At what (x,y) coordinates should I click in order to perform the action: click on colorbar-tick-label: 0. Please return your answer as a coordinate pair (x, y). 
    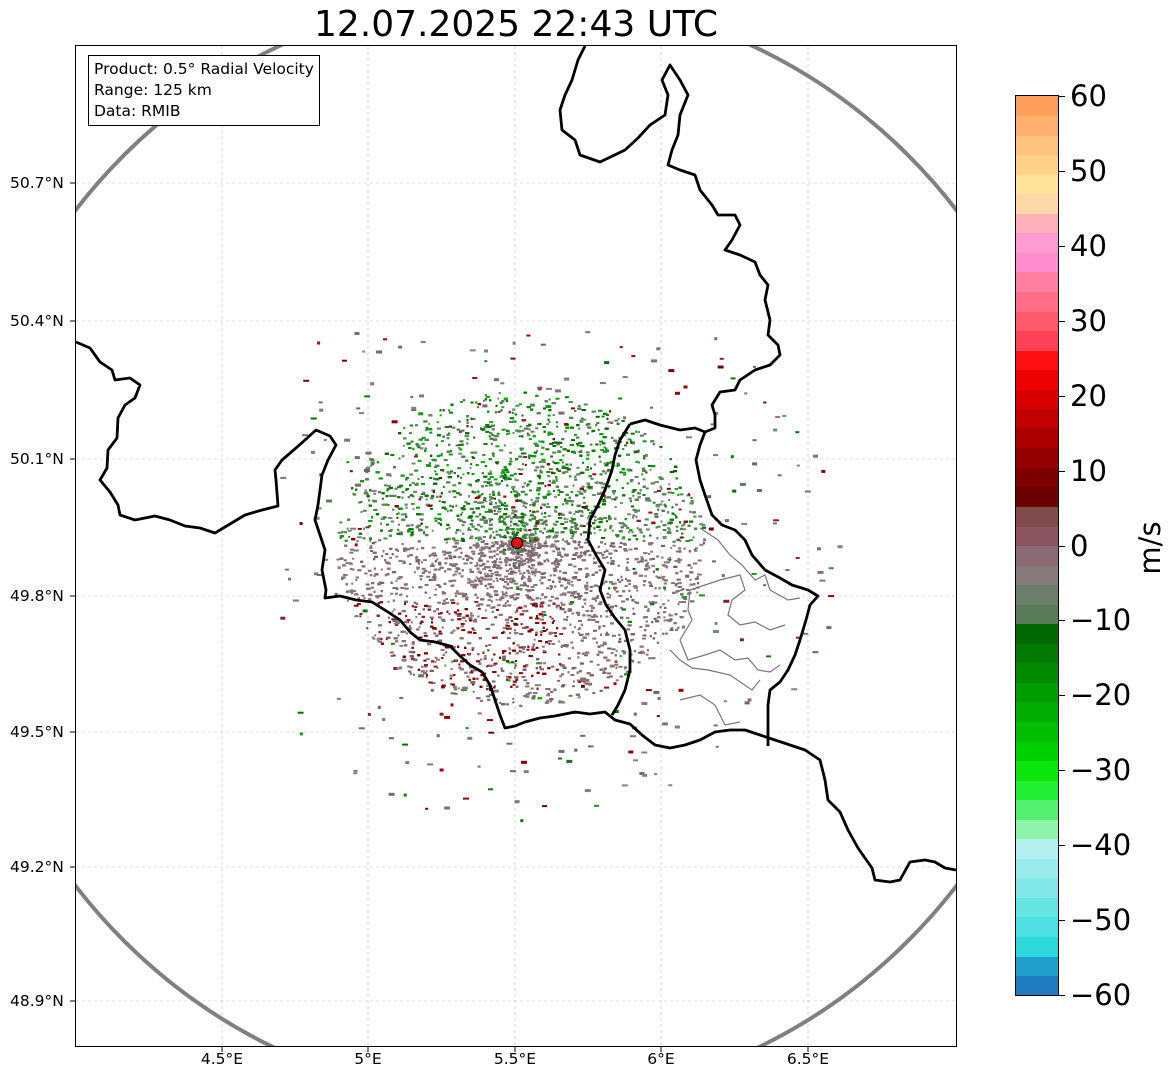
    Looking at the image, I should click on (1079, 545).